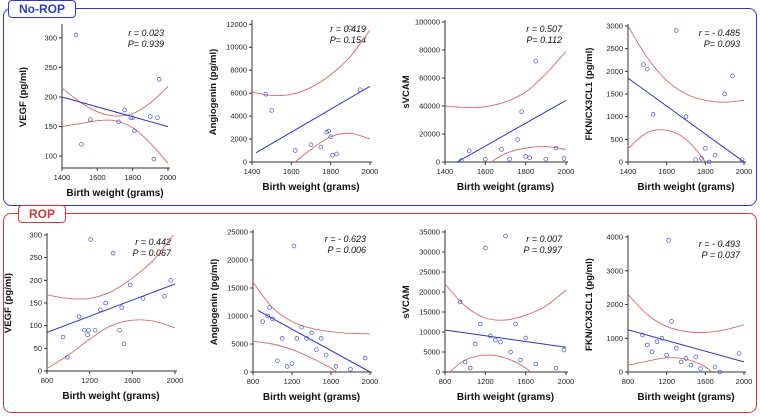 This screenshot has height=416, width=760. Describe the element at coordinates (720, 33) in the screenshot. I see `correlation-r: r = - 0.485` at that location.